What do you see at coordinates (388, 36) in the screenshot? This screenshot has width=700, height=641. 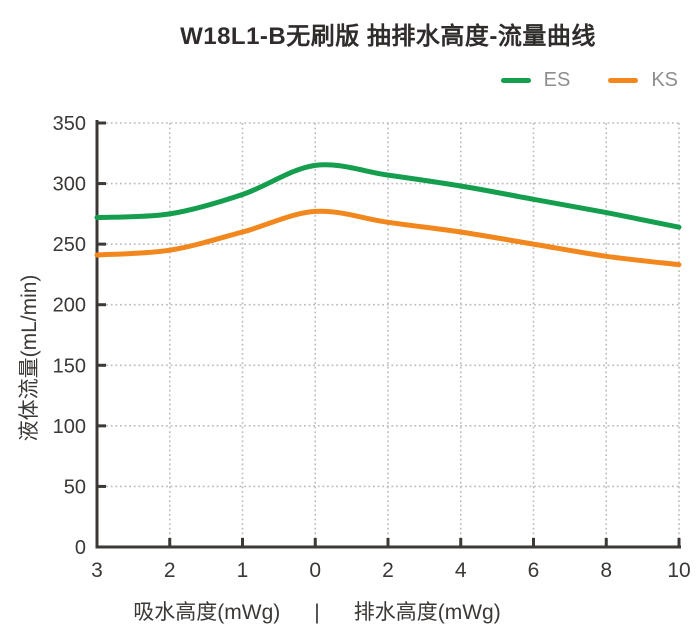 I see `chart-title: W18L1-B无刷版 抽排水高度-流量曲线` at bounding box center [388, 36].